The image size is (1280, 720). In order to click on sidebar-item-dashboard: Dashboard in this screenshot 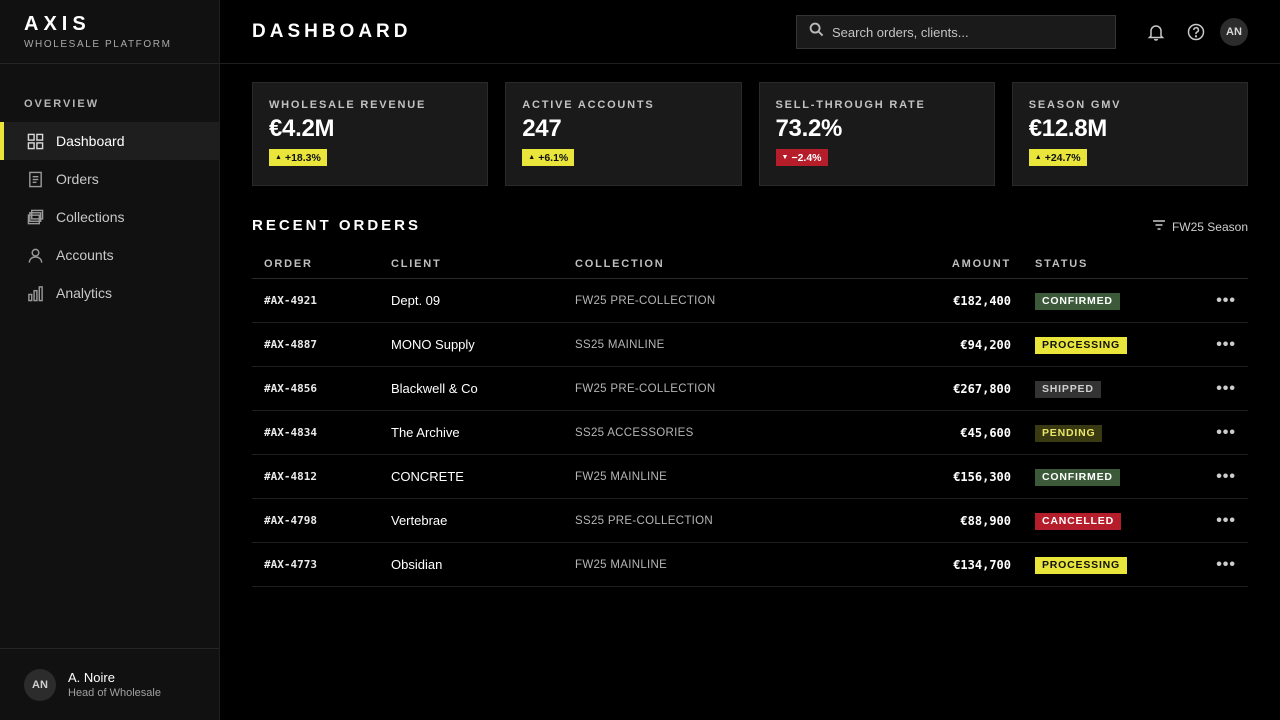, I will do `click(109, 141)`.